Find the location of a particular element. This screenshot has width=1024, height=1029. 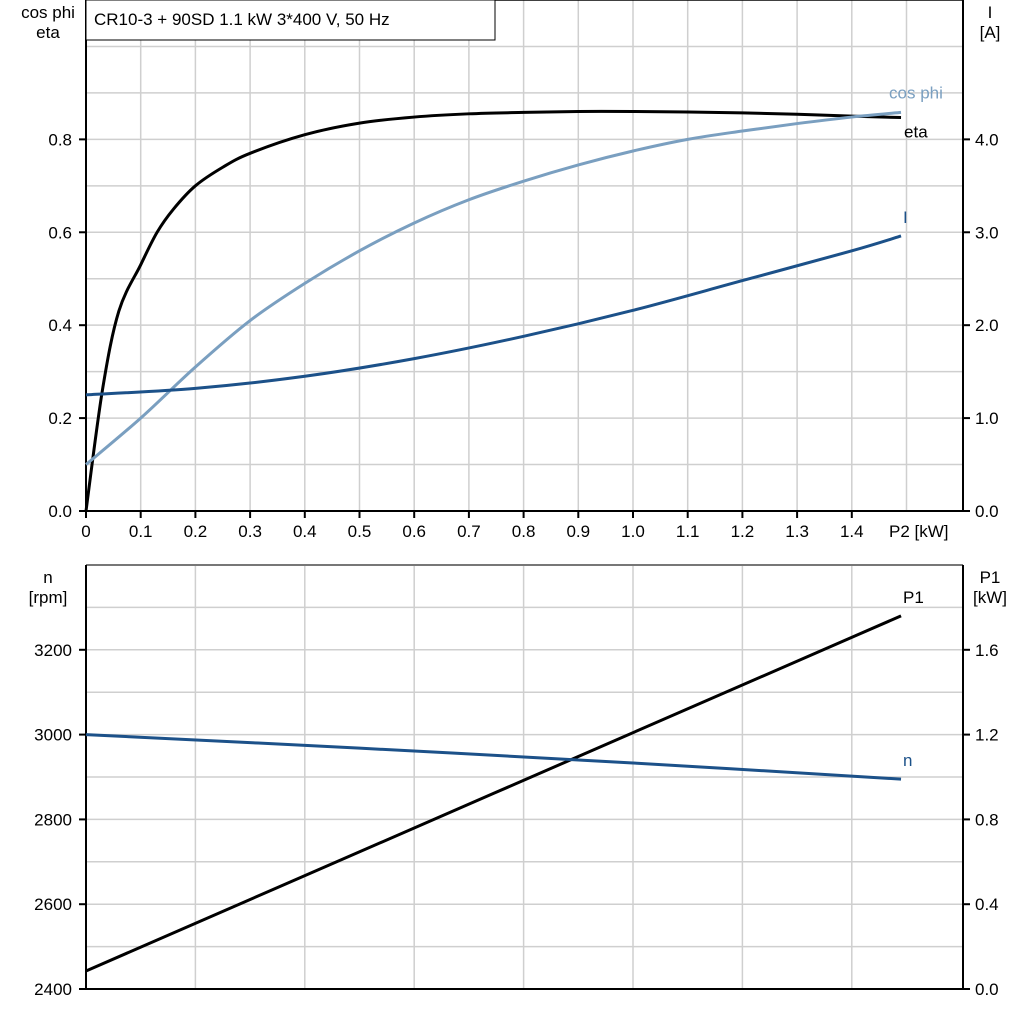

x-axis-label: P2 [kW] is located at coordinates (919, 531).